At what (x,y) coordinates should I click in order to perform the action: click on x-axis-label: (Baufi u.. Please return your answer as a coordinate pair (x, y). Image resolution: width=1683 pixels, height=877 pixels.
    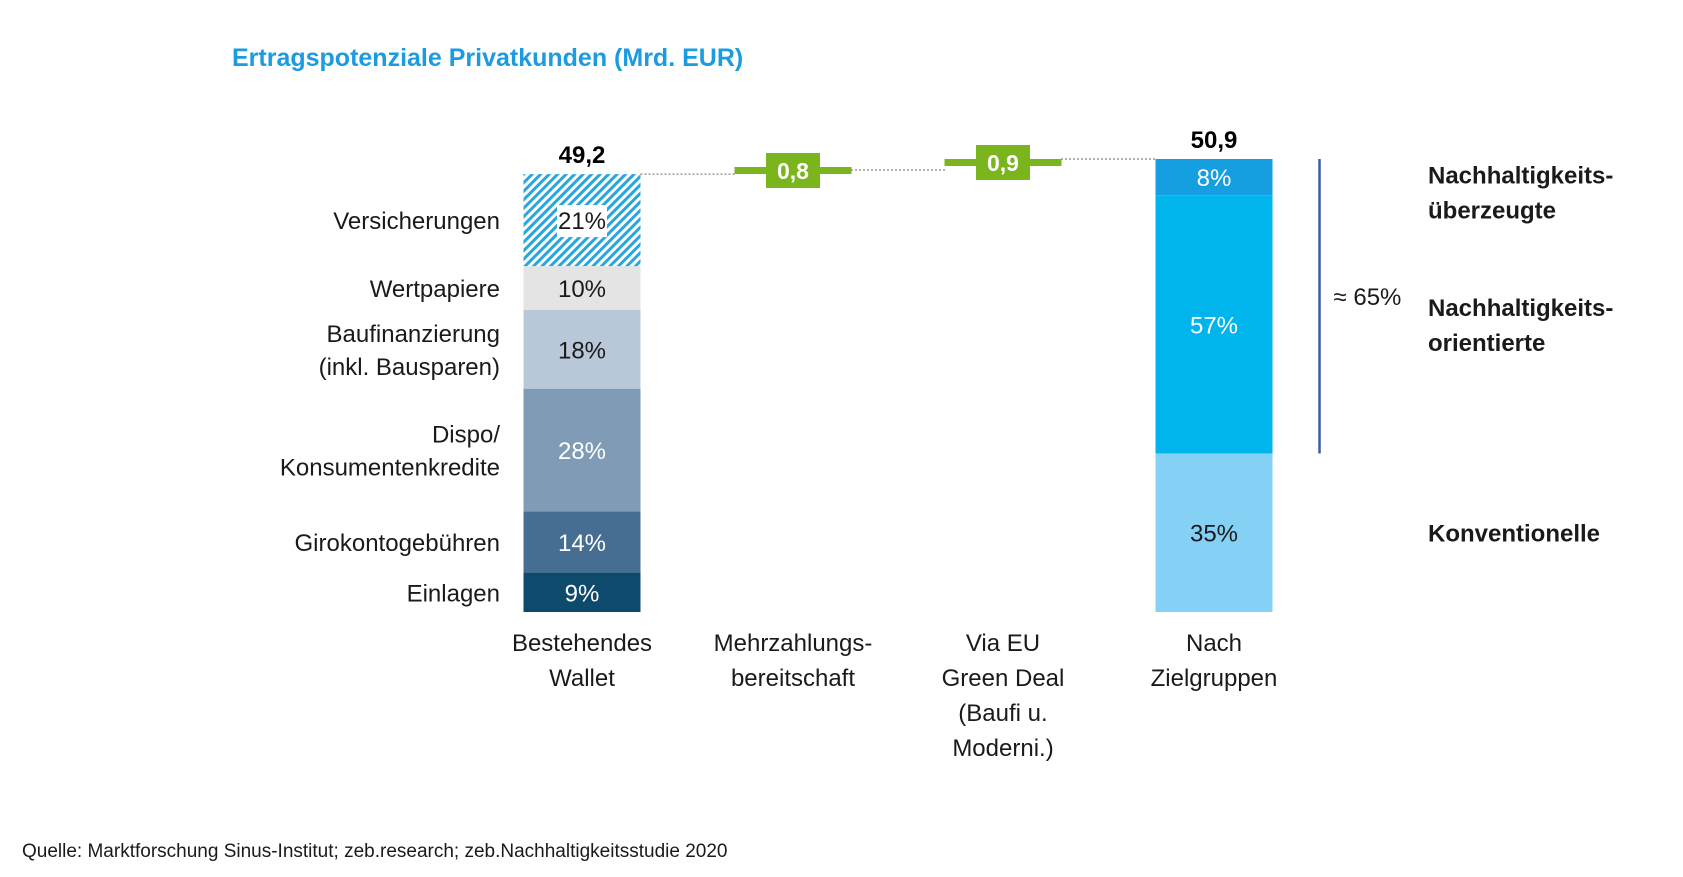
    Looking at the image, I should click on (1002, 713).